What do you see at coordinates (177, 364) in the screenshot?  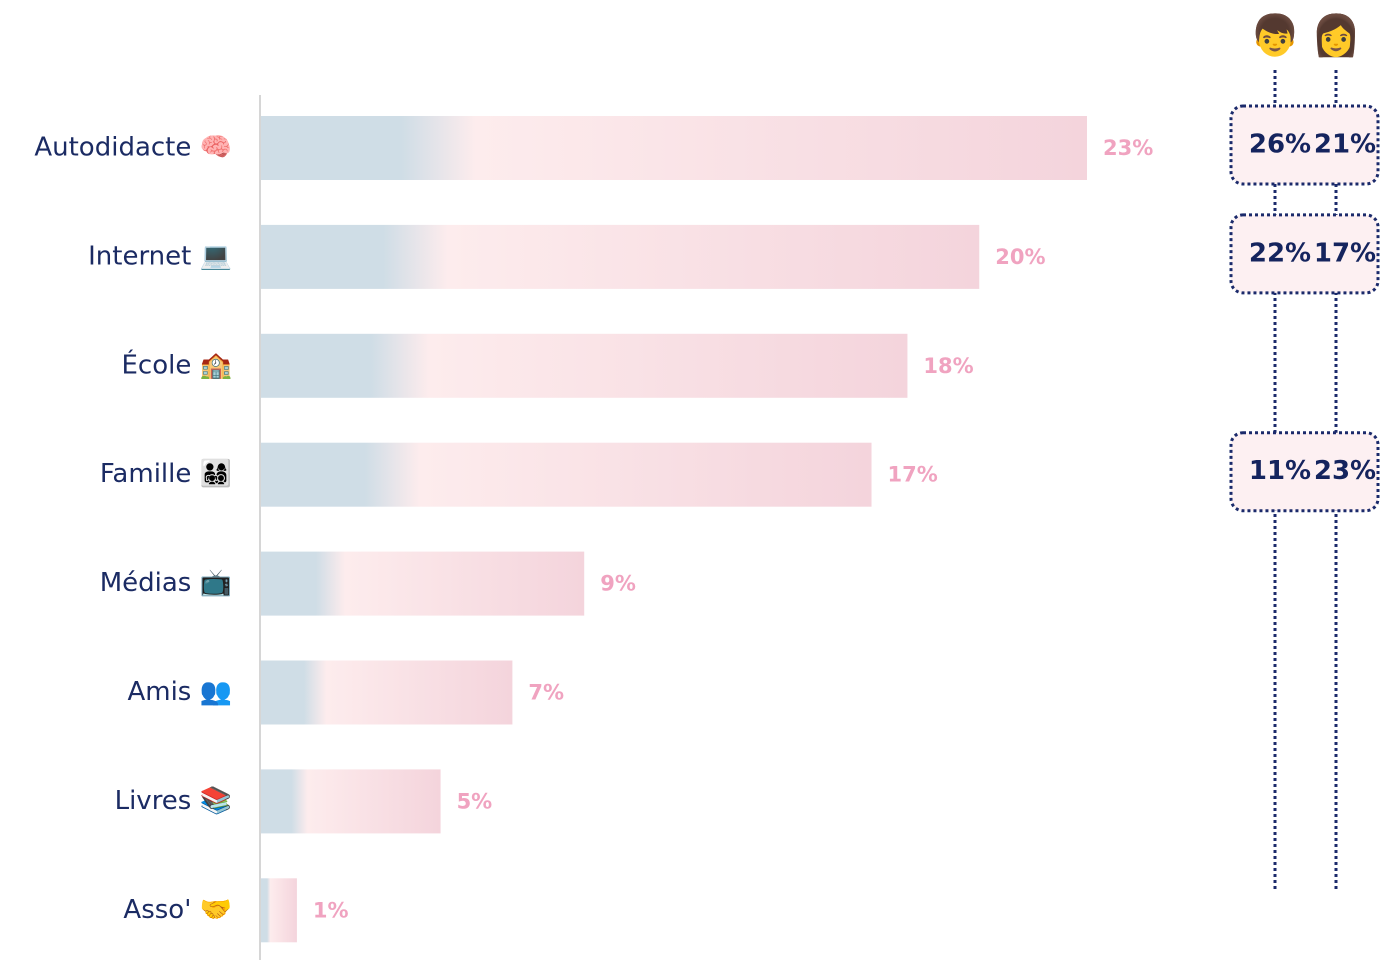 I see `category-label: École 🏫` at bounding box center [177, 364].